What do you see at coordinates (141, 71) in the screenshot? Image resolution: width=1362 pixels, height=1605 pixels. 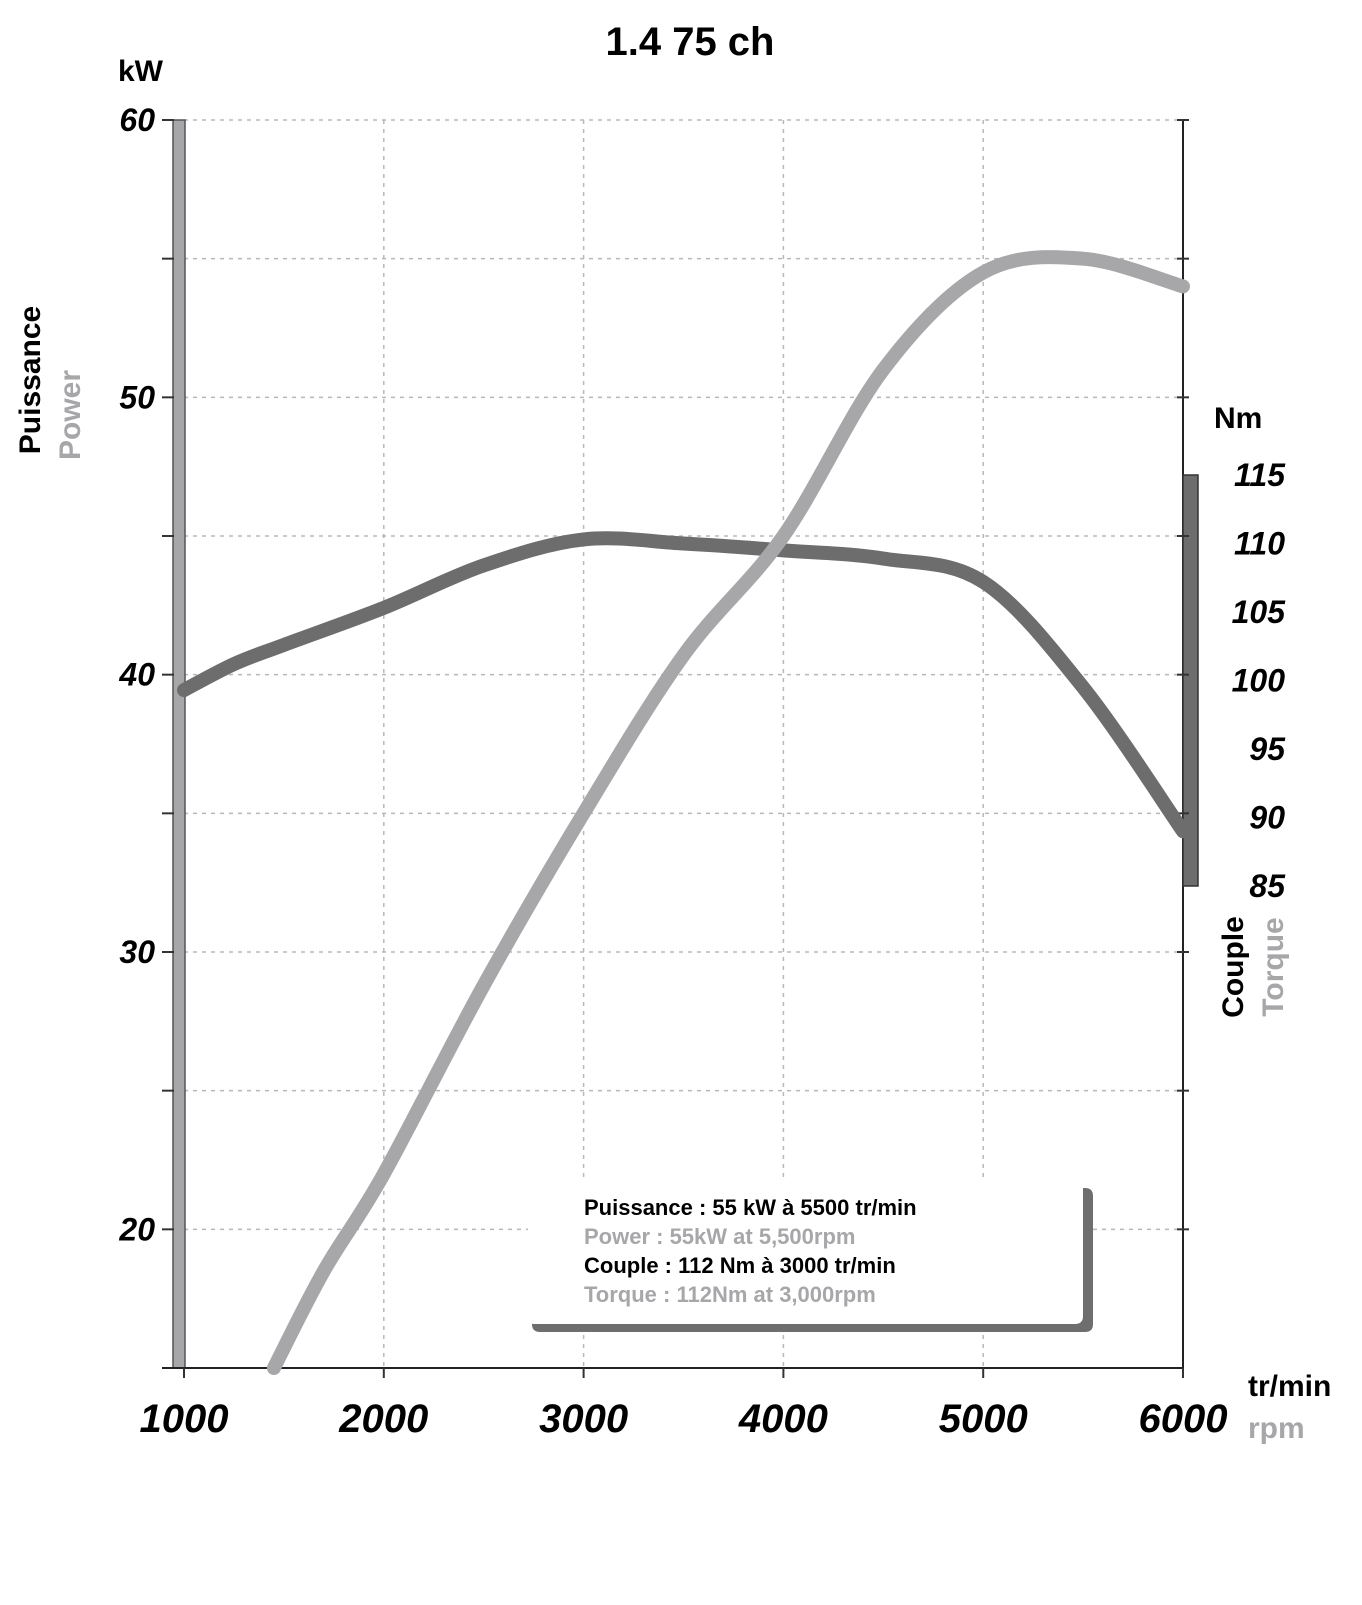 I see `left-axis-unit: kW` at bounding box center [141, 71].